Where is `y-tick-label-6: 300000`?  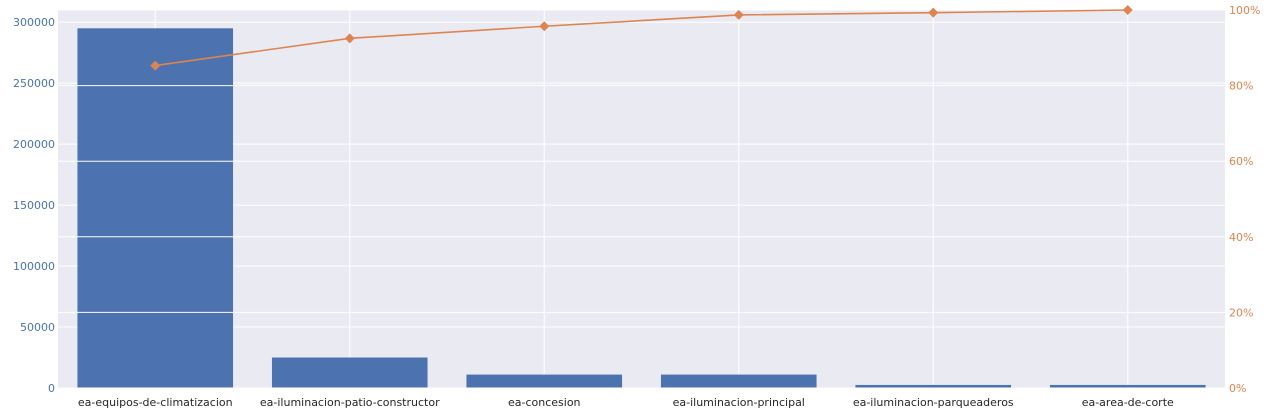 y-tick-label-6: 300000 is located at coordinates (34, 22).